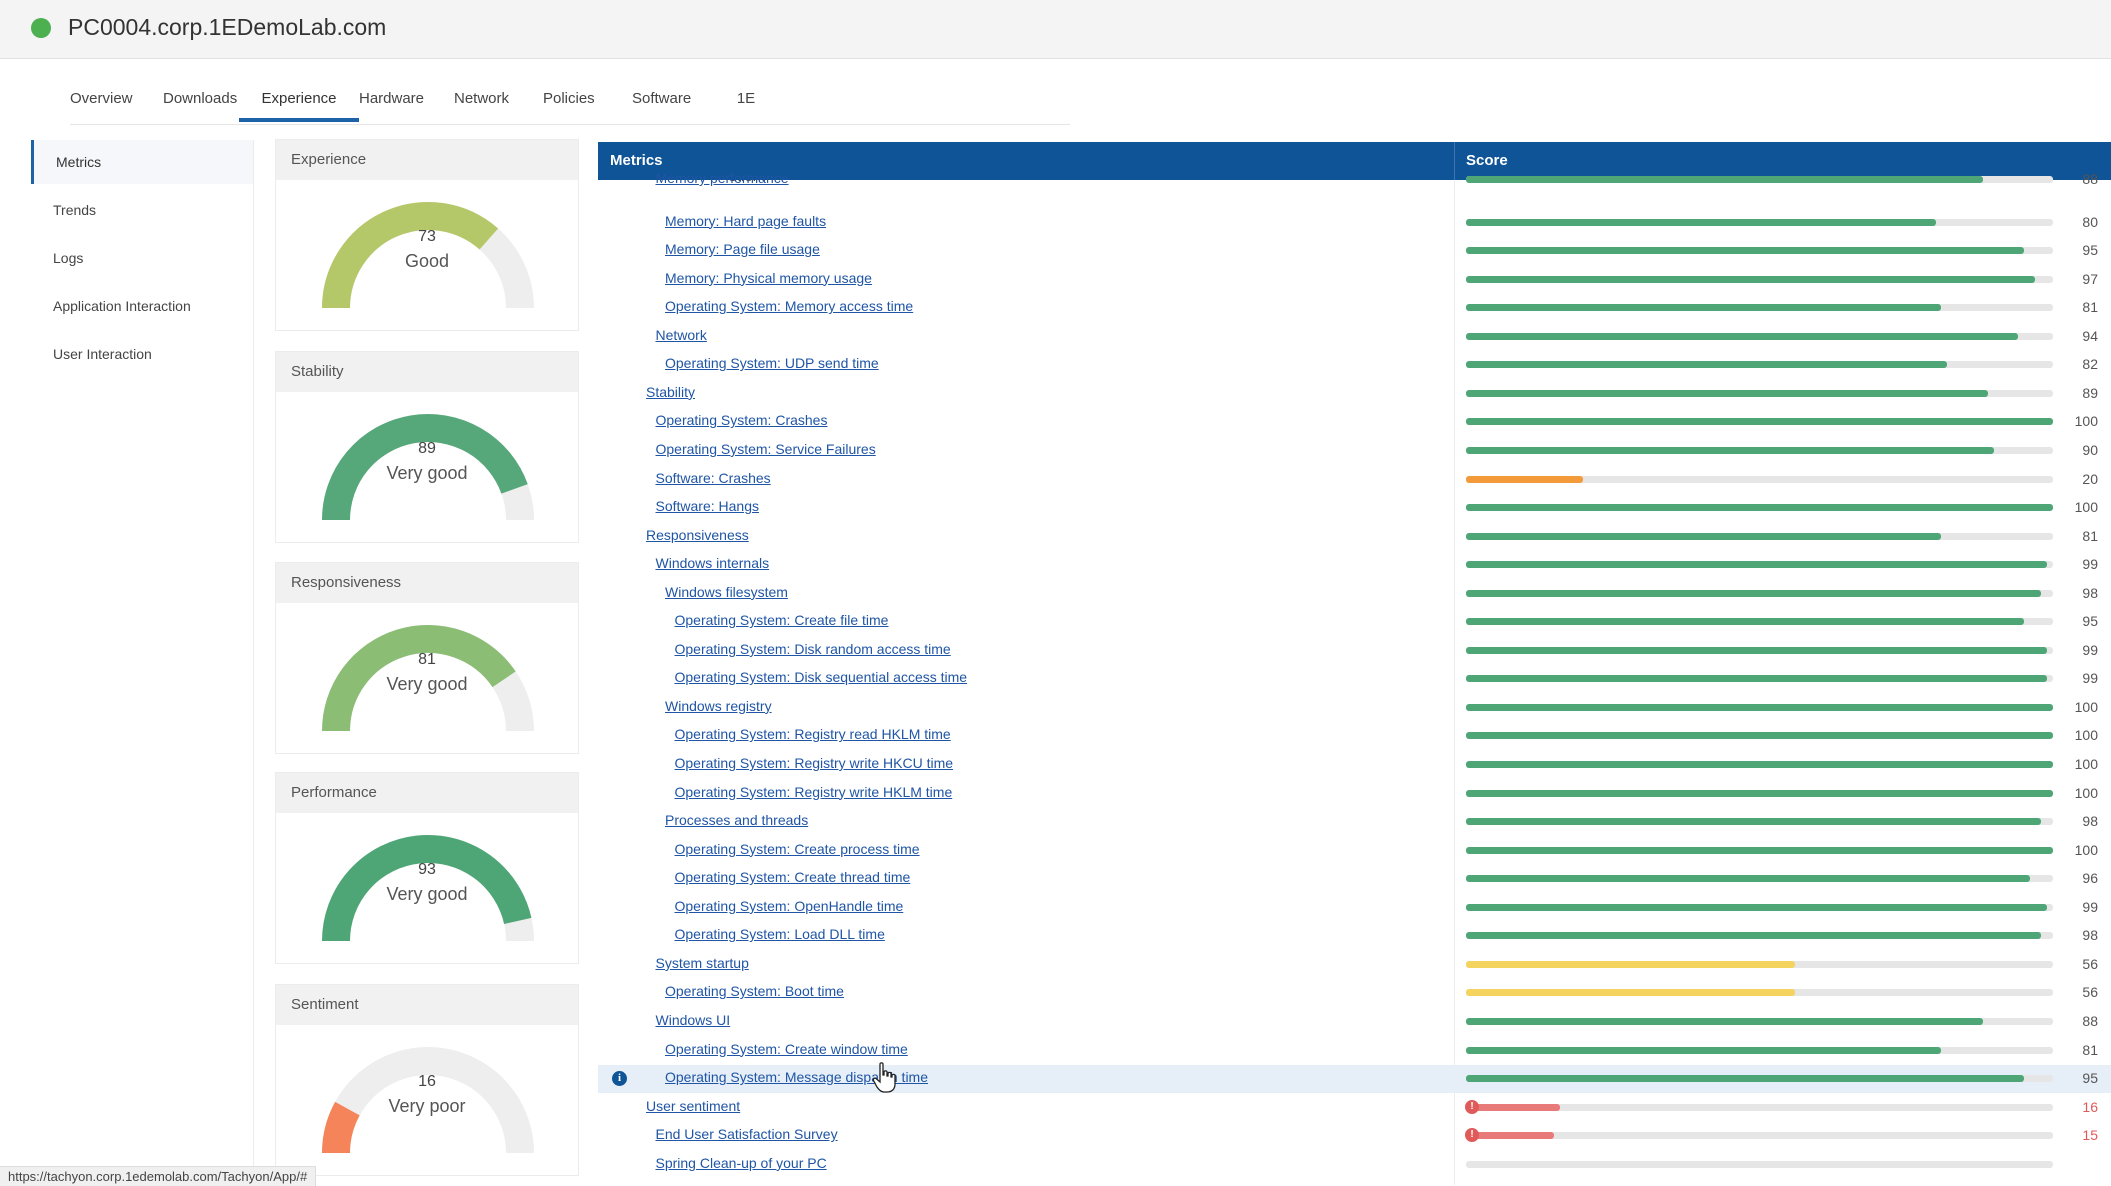  I want to click on table-row: Windows UI 88, so click(1354, 1022).